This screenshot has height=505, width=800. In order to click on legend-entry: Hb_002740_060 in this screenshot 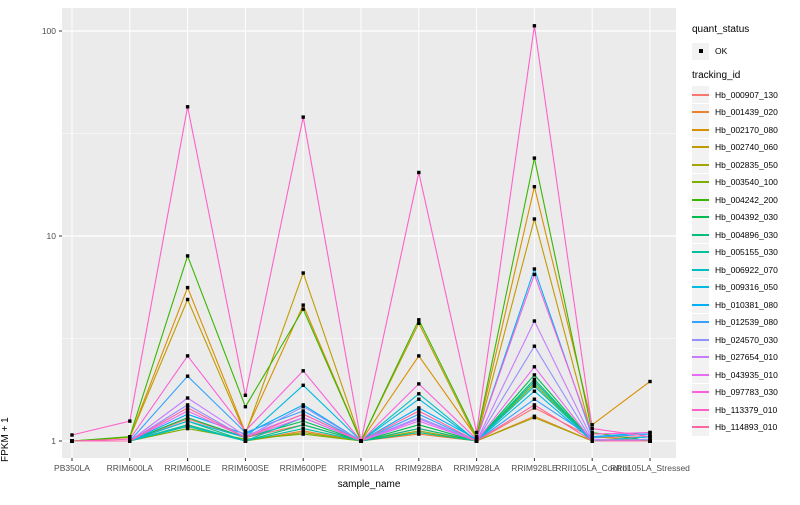, I will do `click(735, 147)`.